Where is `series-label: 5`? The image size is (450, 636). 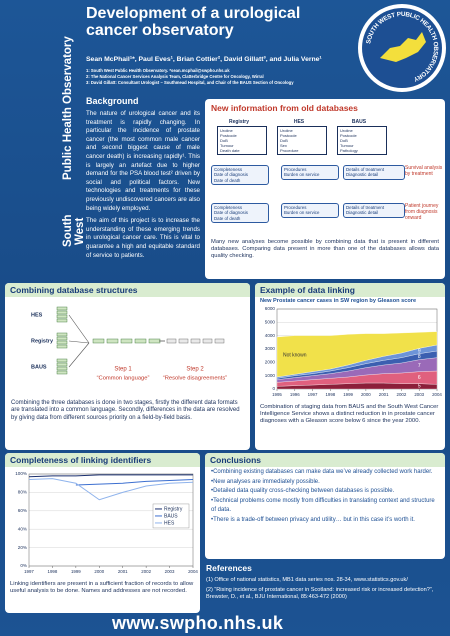
series-label: 5 is located at coordinates (419, 387).